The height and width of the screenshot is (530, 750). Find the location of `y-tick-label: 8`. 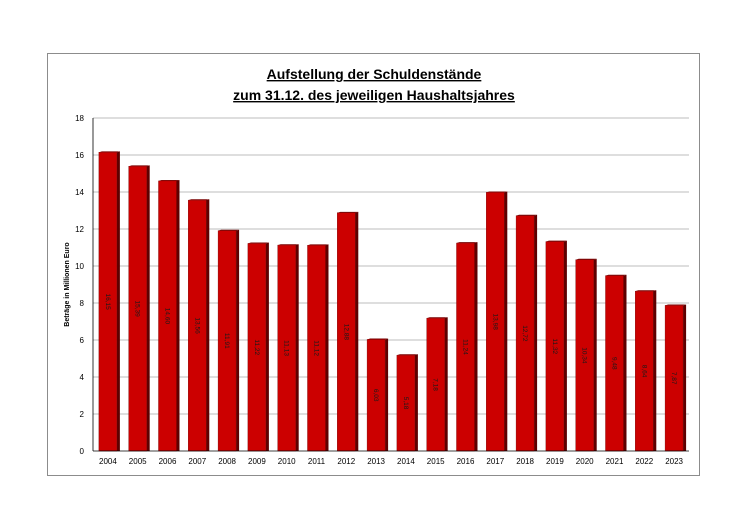

y-tick-label: 8 is located at coordinates (82, 303).